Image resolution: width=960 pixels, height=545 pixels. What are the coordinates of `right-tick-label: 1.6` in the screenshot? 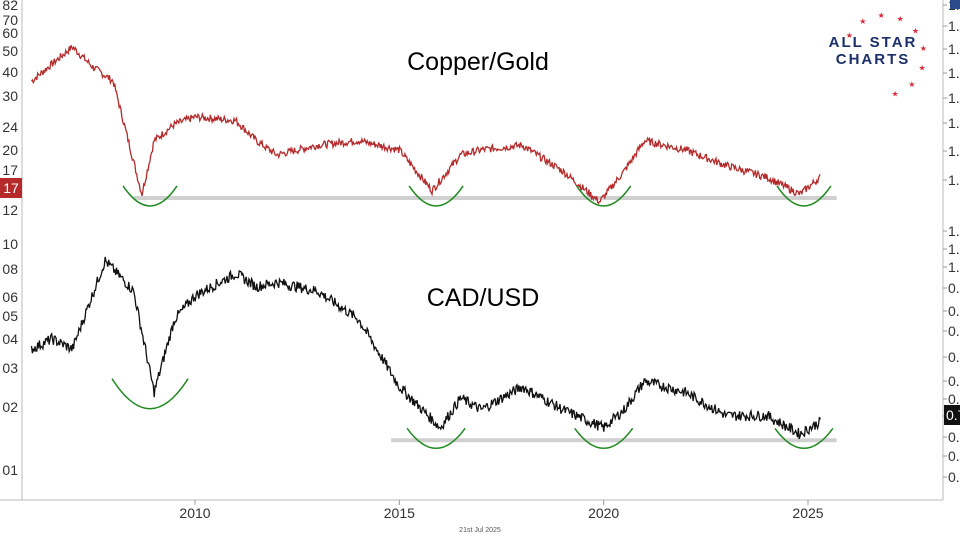 It's located at (954, 73).